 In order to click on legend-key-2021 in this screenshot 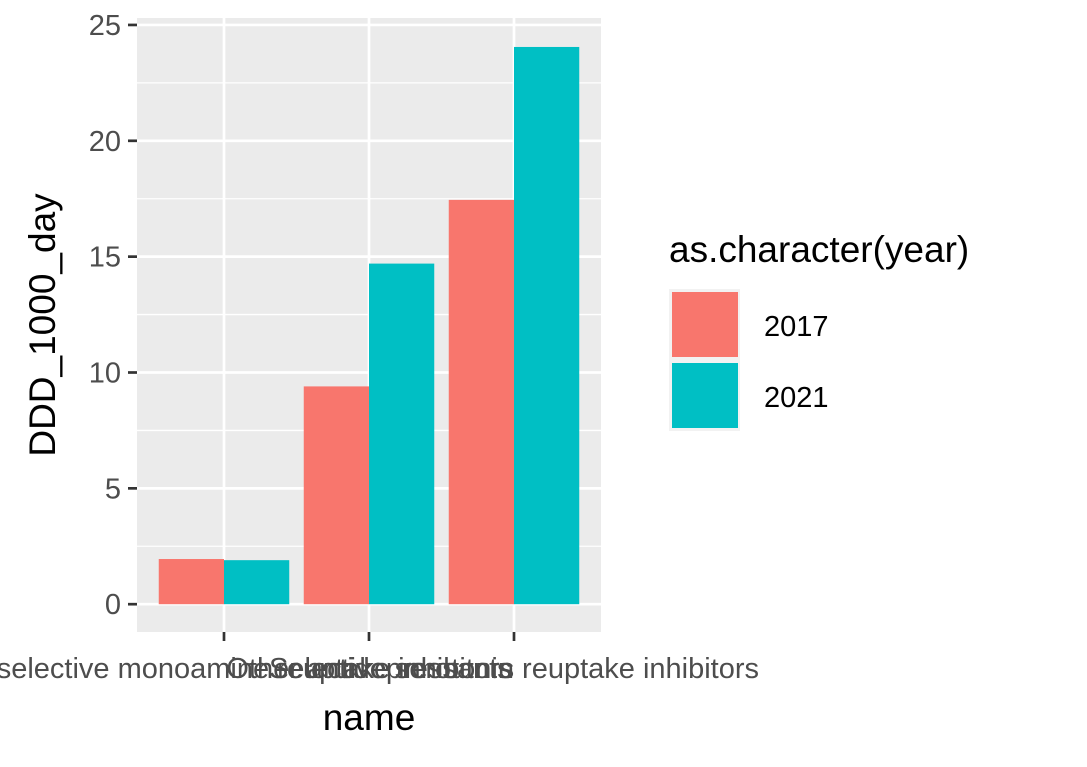, I will do `click(705, 395)`.